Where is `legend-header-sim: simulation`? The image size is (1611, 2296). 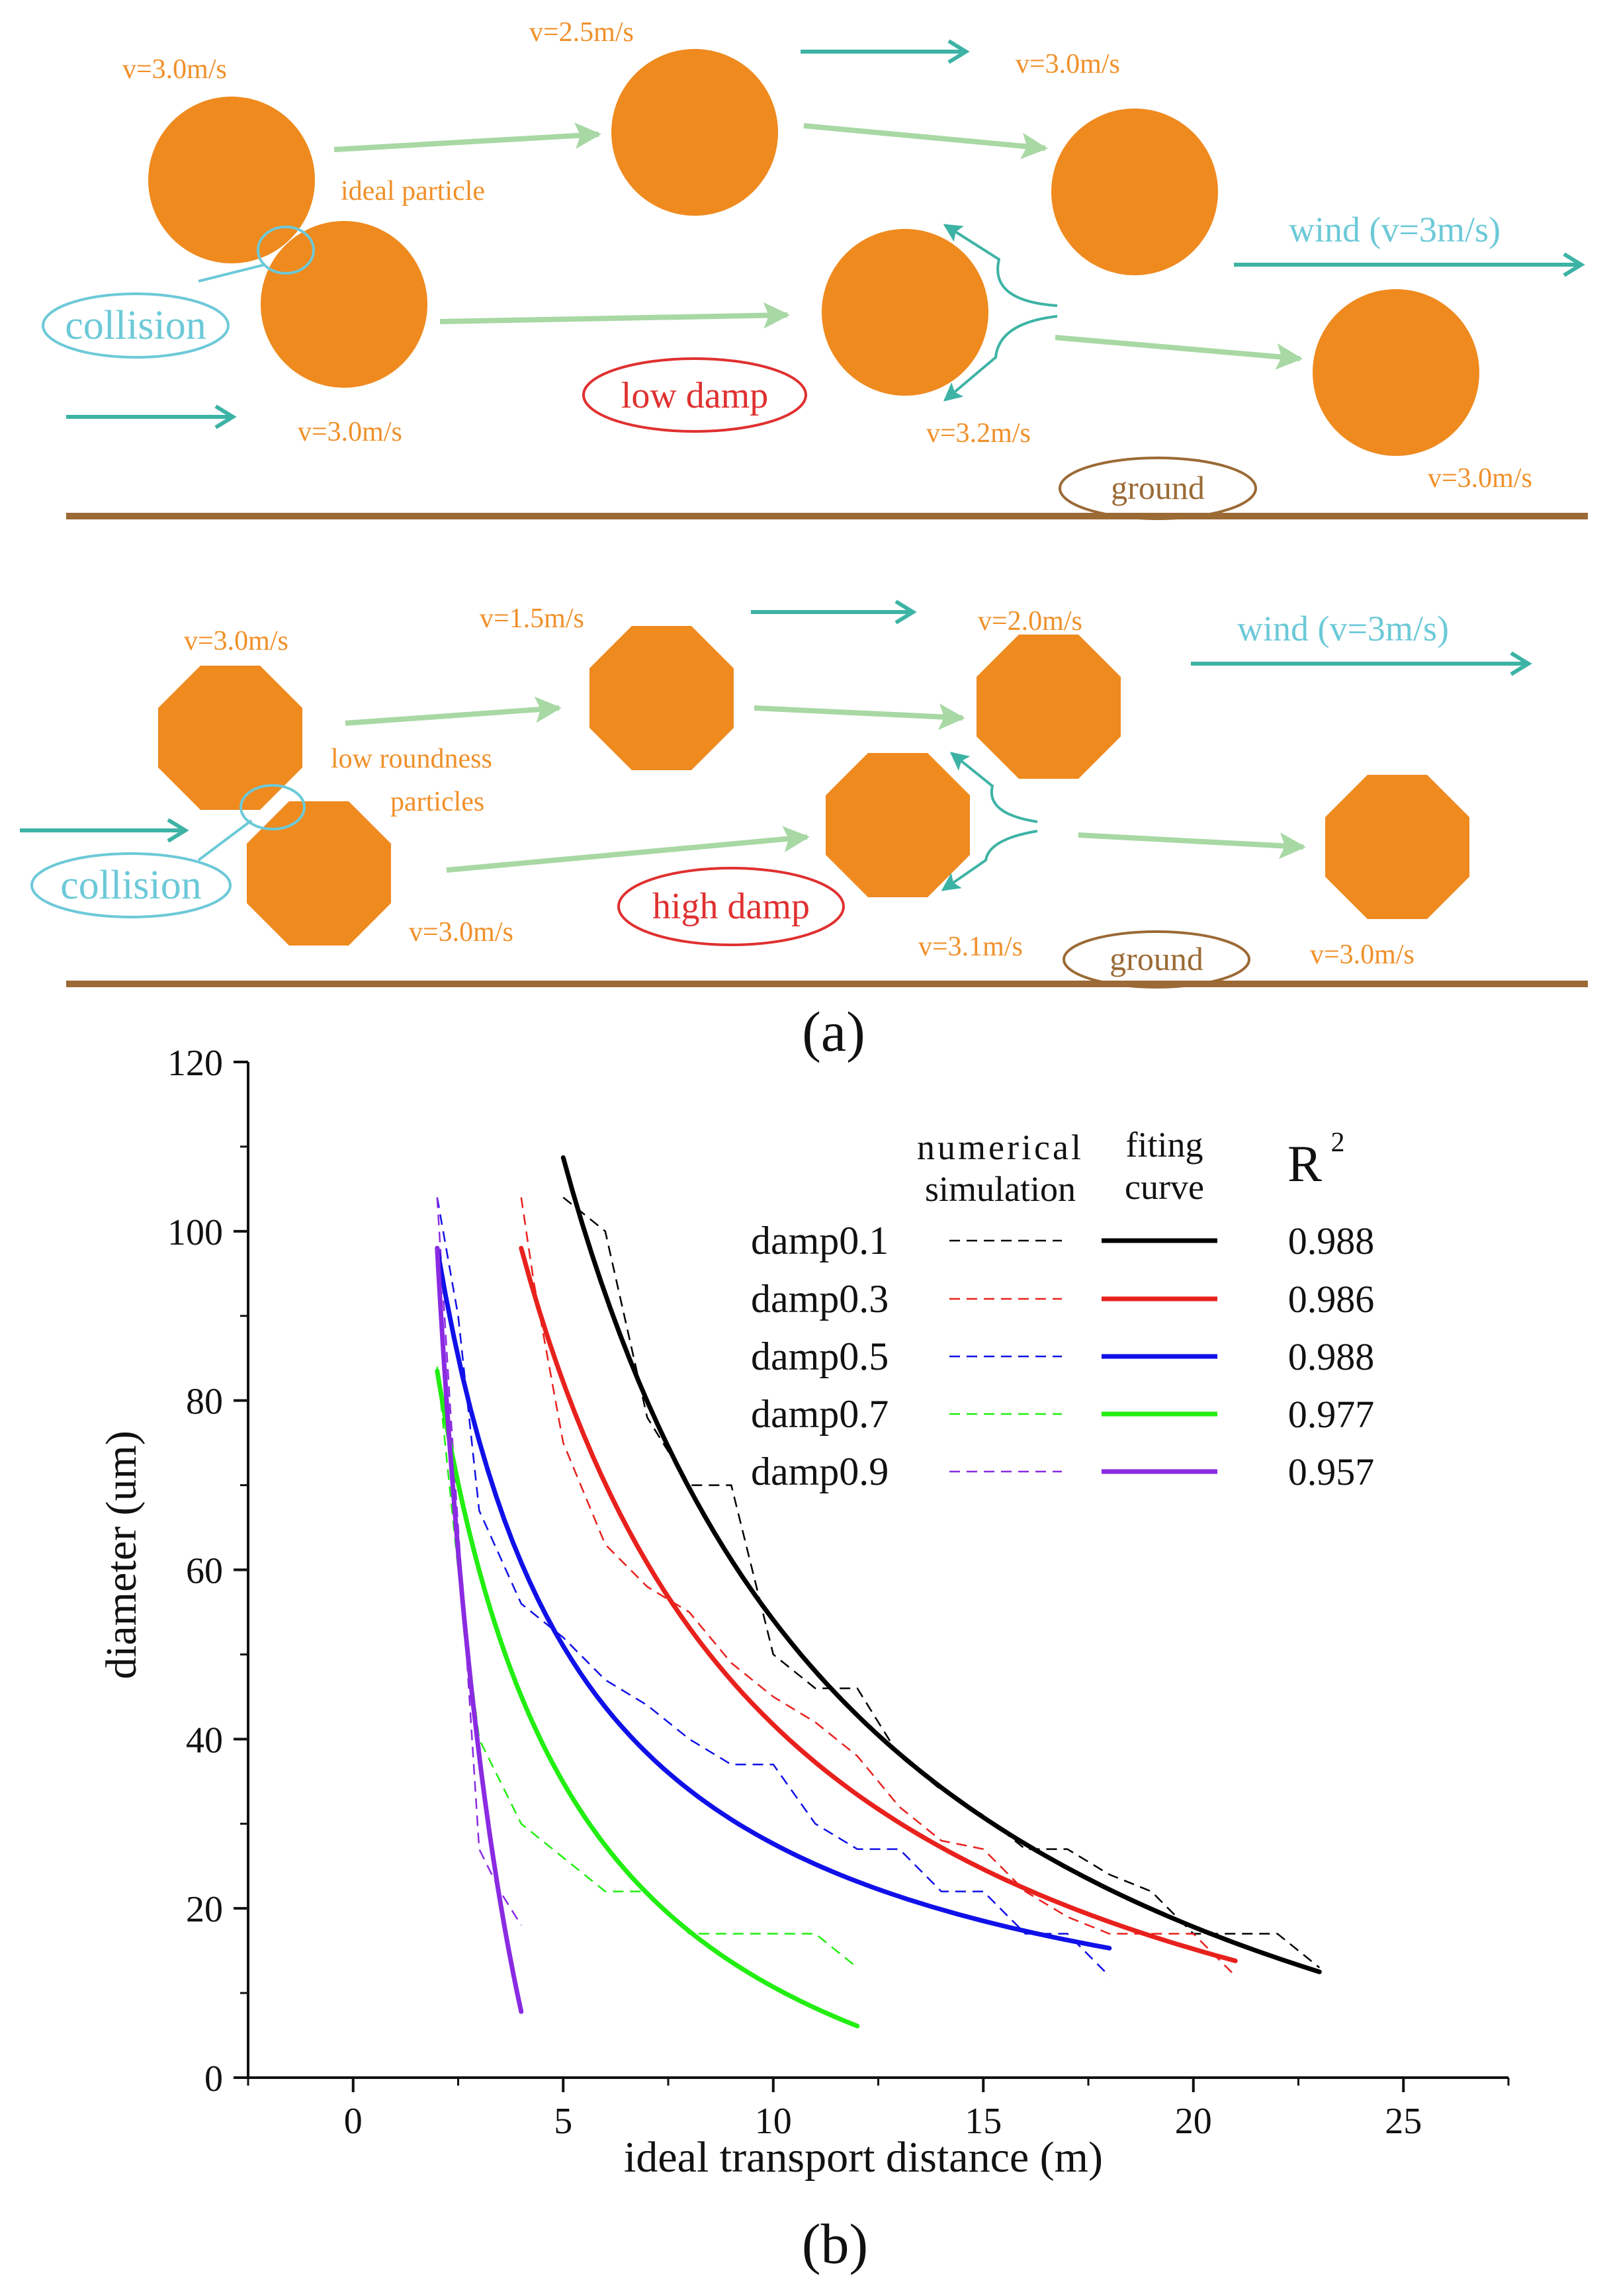 legend-header-sim: simulation is located at coordinates (1000, 1189).